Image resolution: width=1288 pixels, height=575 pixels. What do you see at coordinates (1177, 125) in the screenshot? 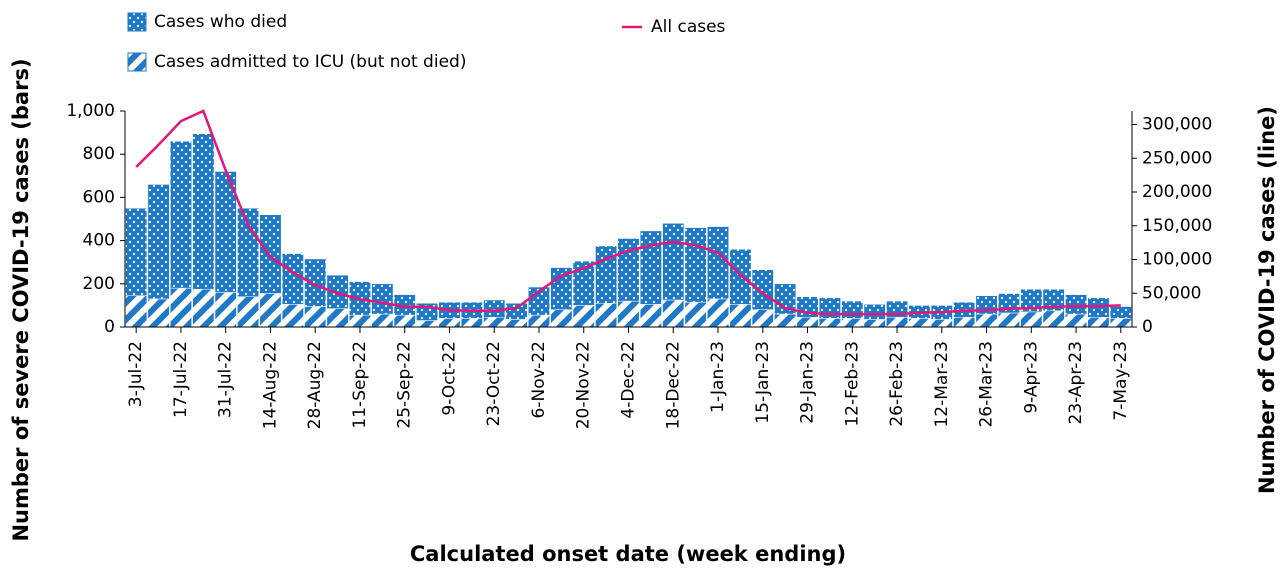
I see `y2-tick-label: 300,000` at bounding box center [1177, 125].